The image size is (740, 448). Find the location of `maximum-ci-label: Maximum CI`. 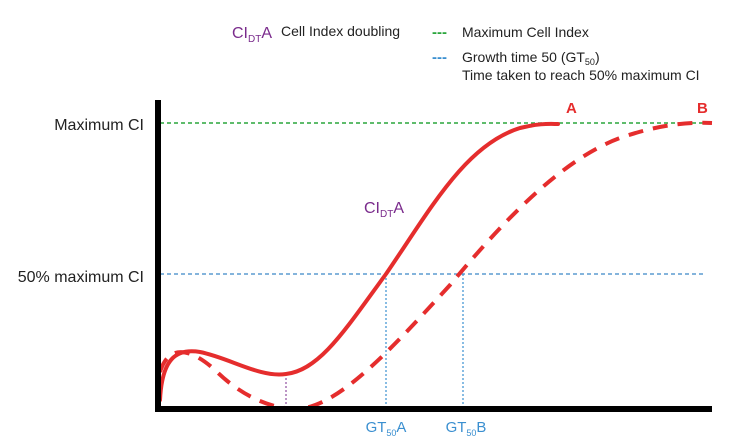

maximum-ci-label: Maximum CI is located at coordinates (99, 125).